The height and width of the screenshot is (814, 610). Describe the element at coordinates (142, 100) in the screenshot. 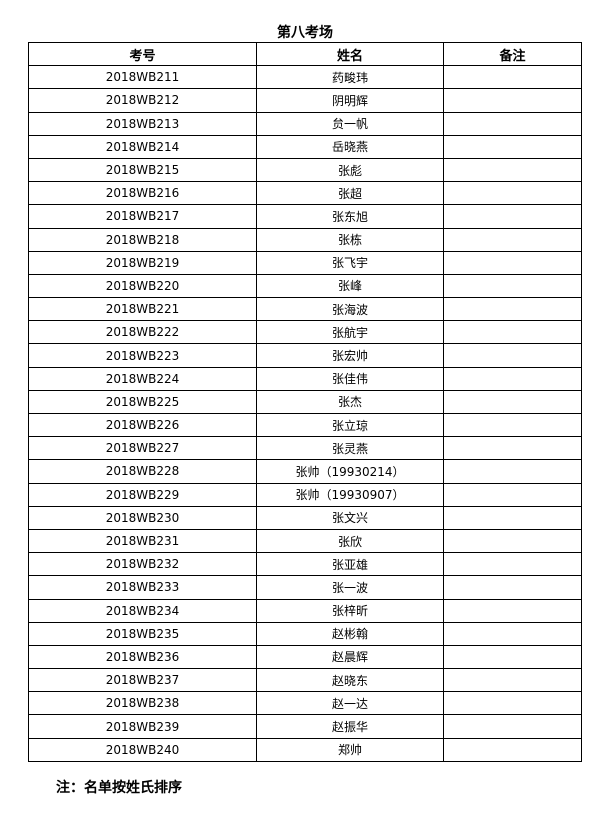

I see `cell-exam-number: 2018WB212` at that location.